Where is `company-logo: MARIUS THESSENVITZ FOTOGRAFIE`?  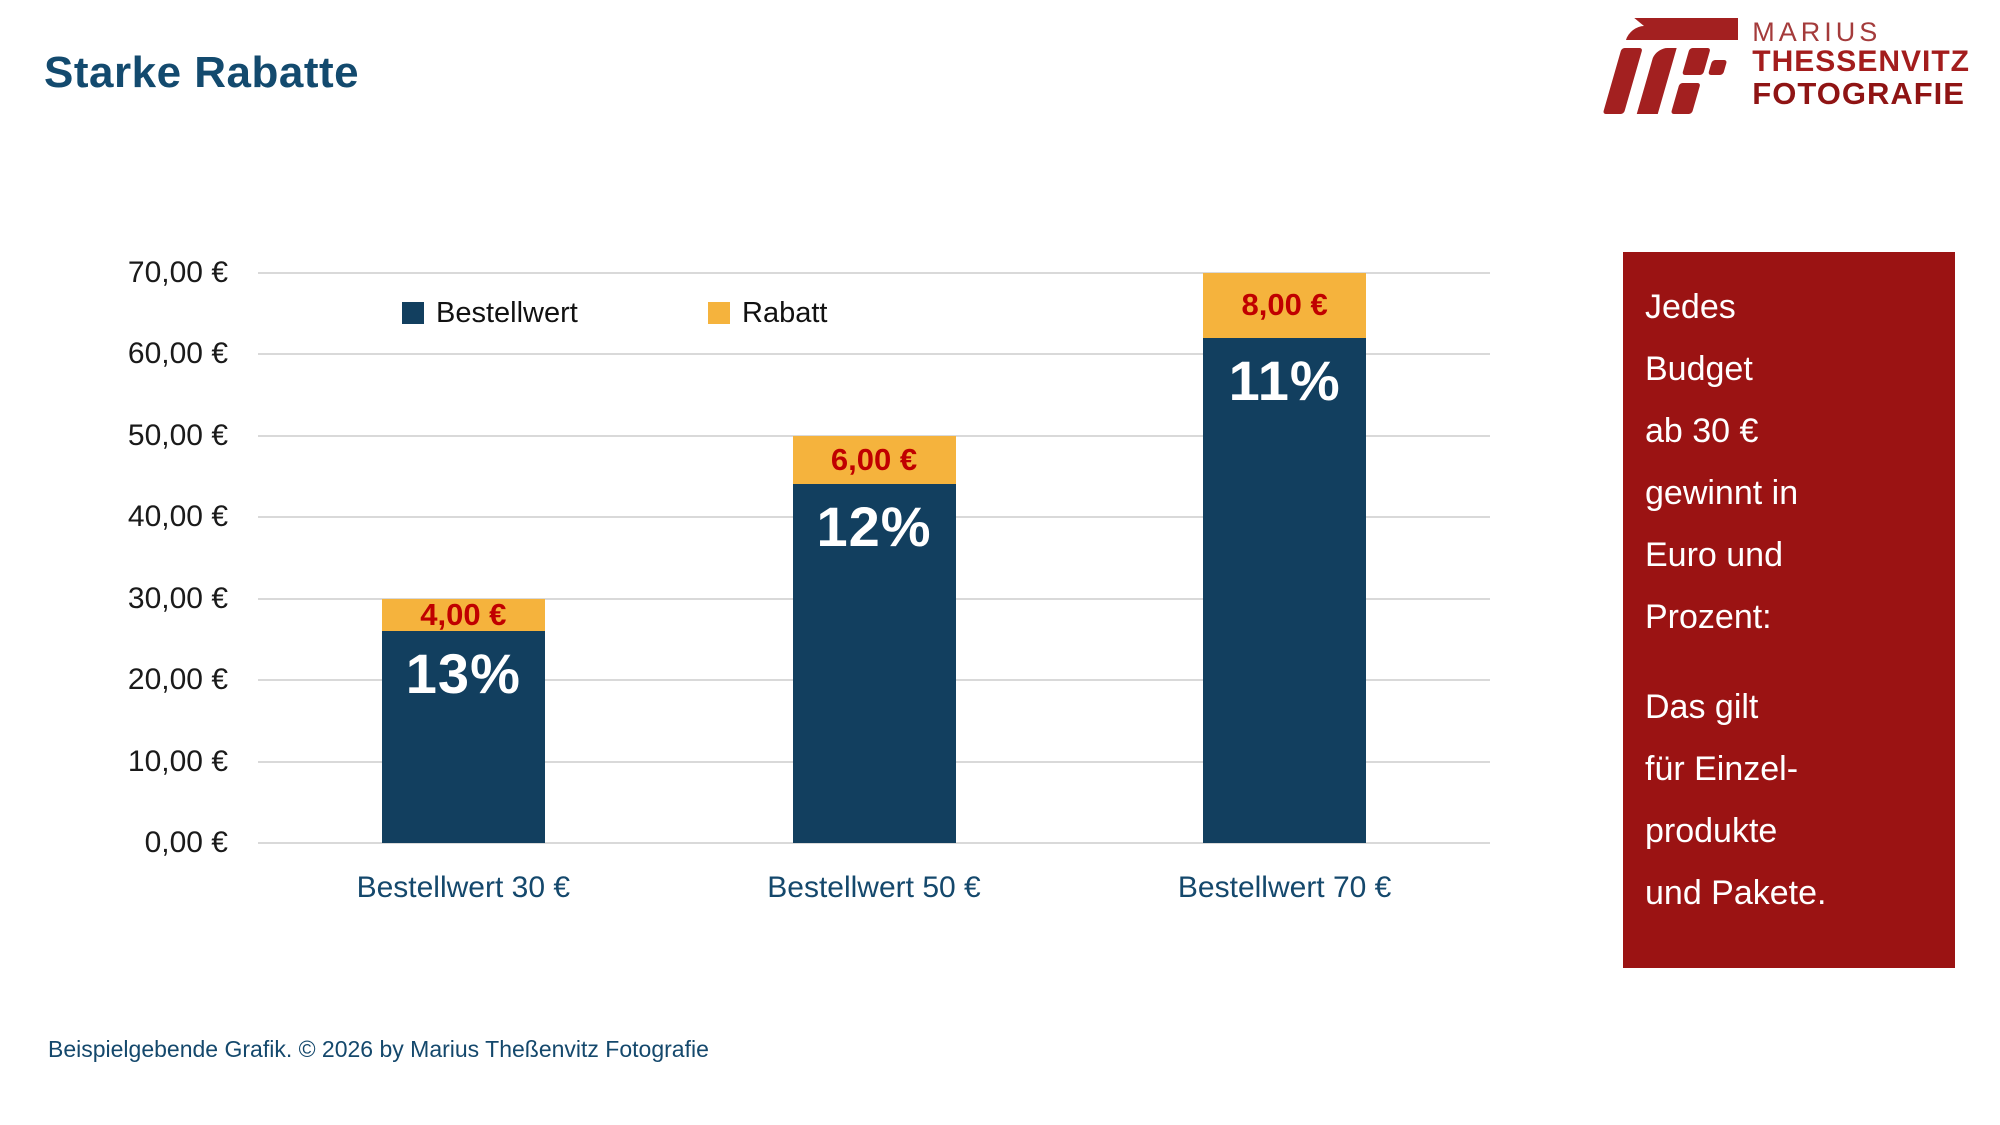
company-logo: MARIUS THESSENVITZ FOTOGRAFIE is located at coordinates (1779, 64).